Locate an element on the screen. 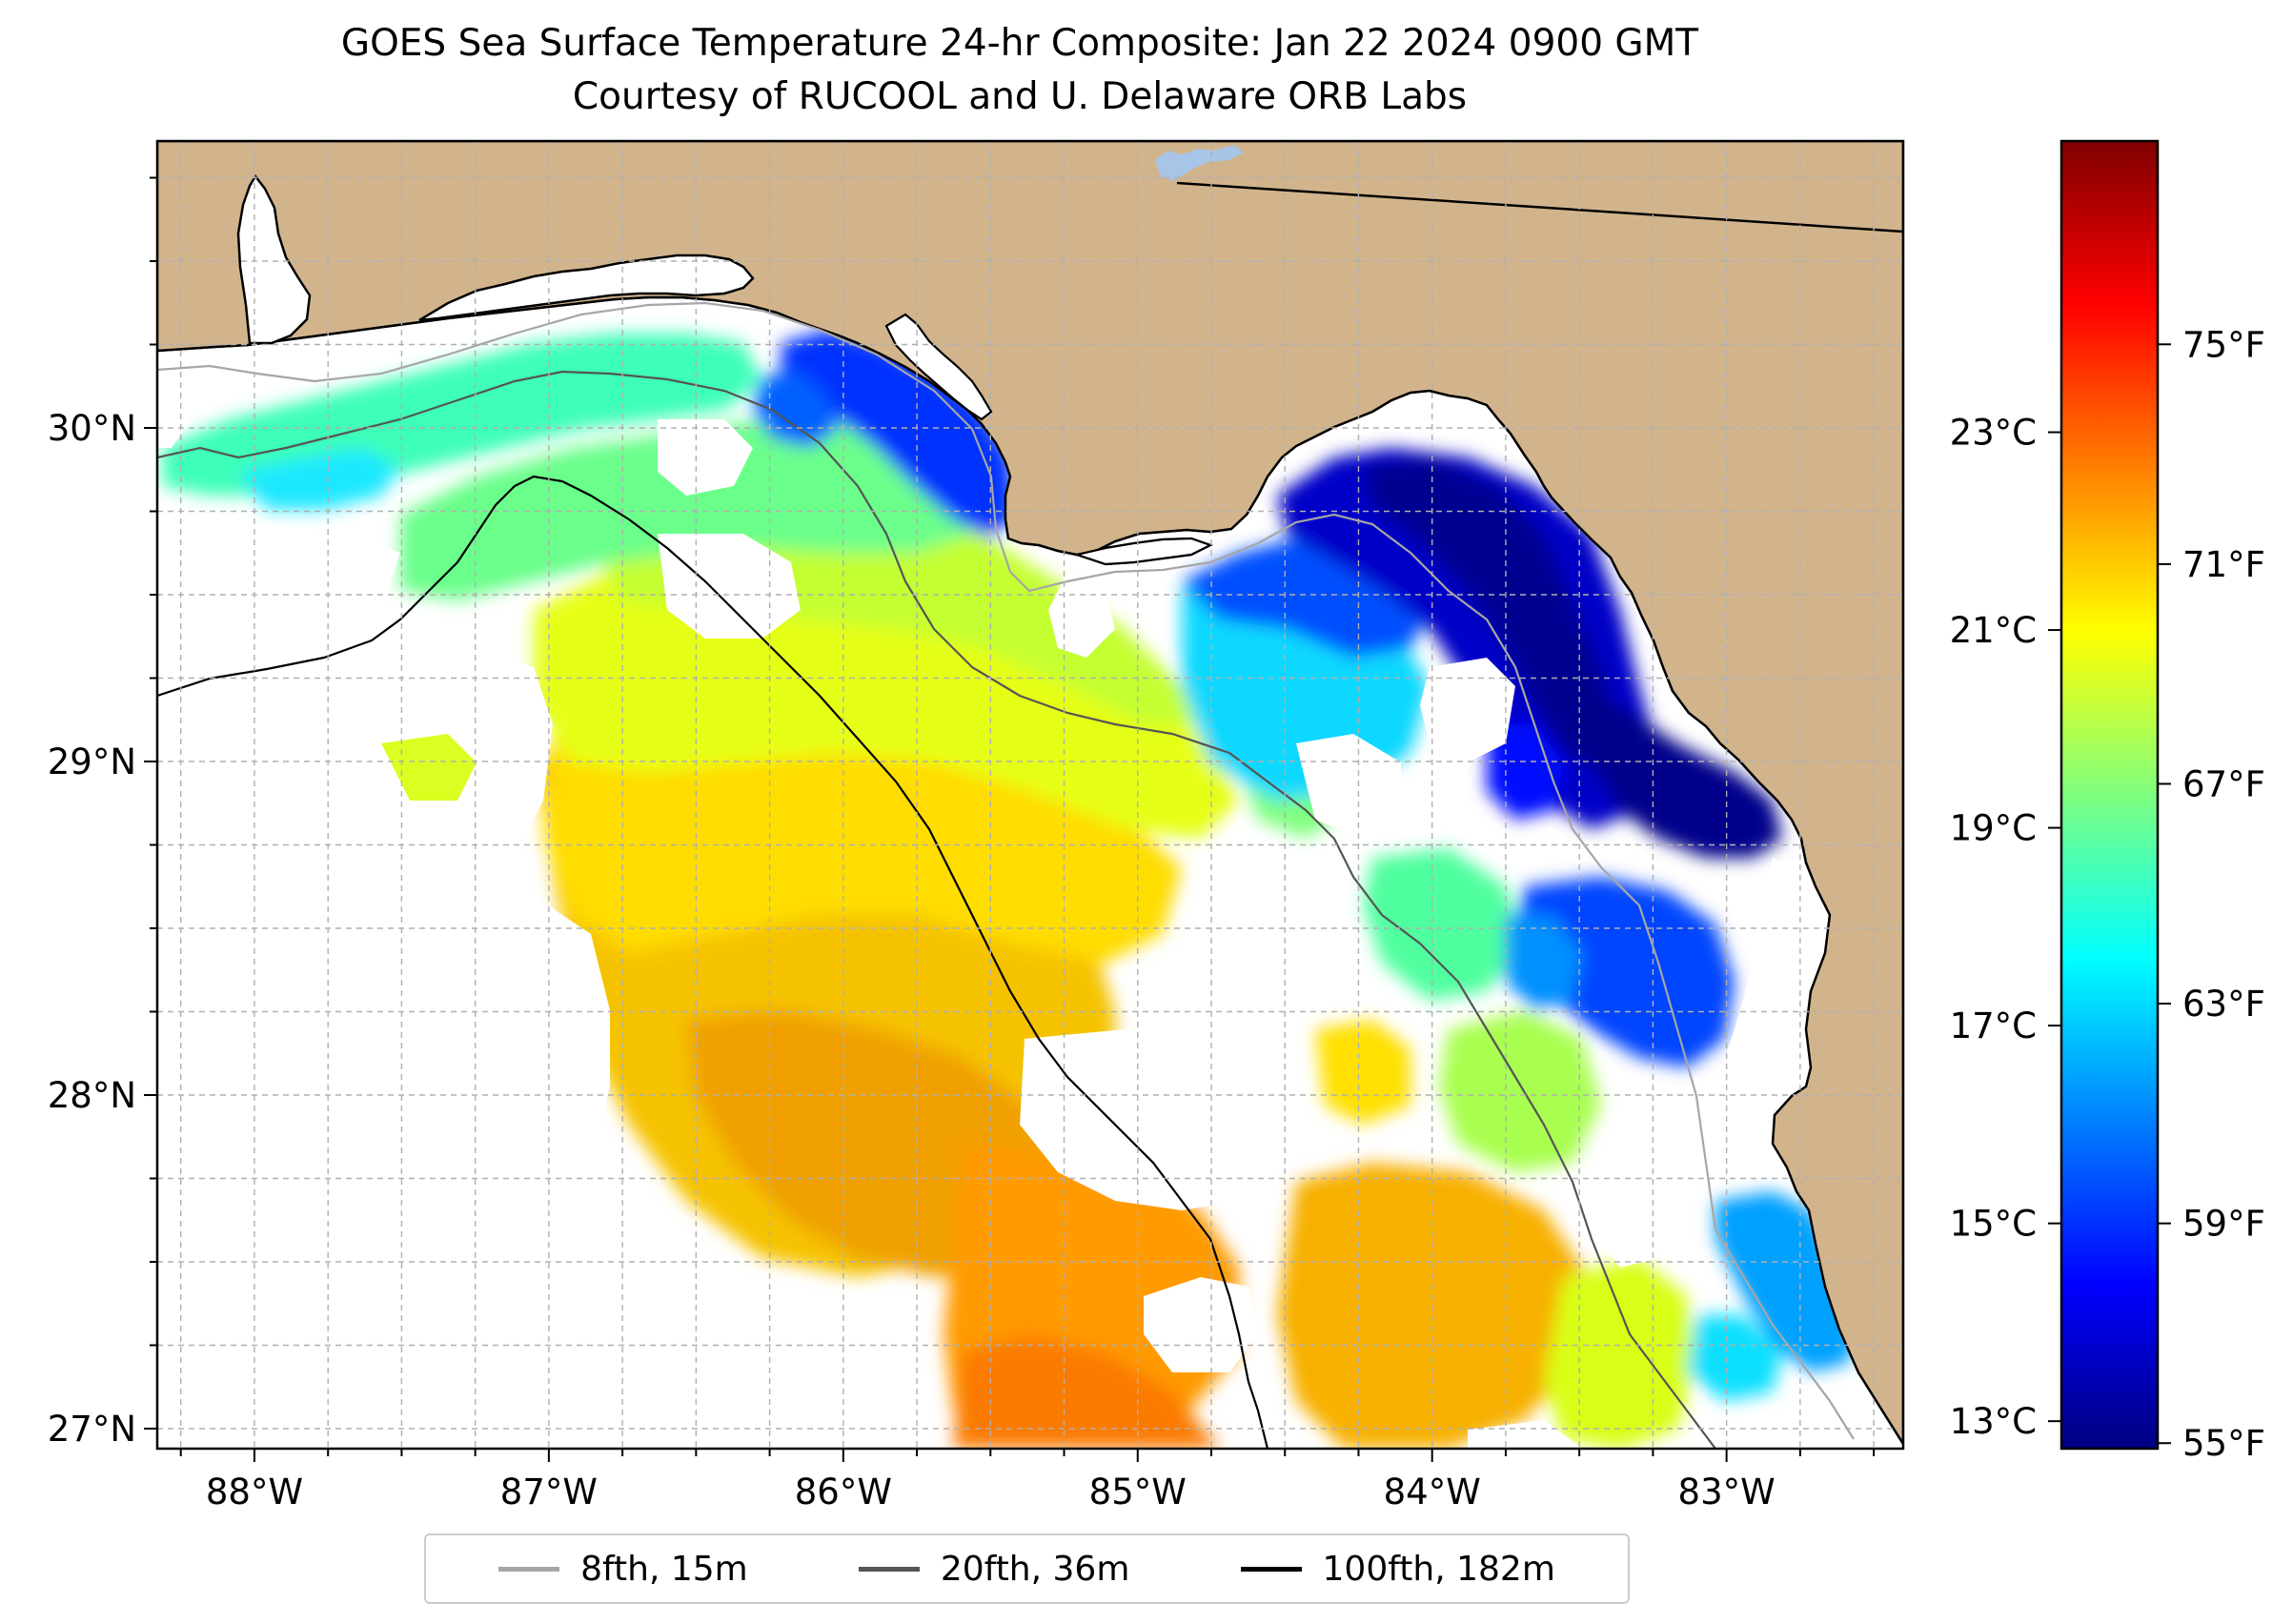 This screenshot has width=2293, height=1624. fahrenheit-tick-label: 67°F is located at coordinates (2223, 783).